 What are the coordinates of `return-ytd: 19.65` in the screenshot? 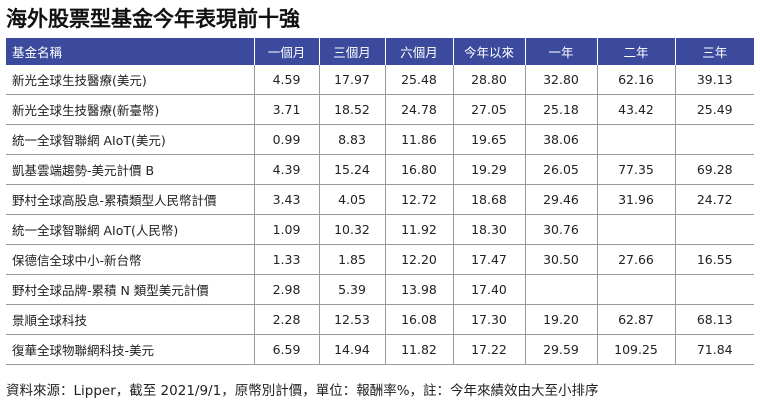 It's located at (489, 139).